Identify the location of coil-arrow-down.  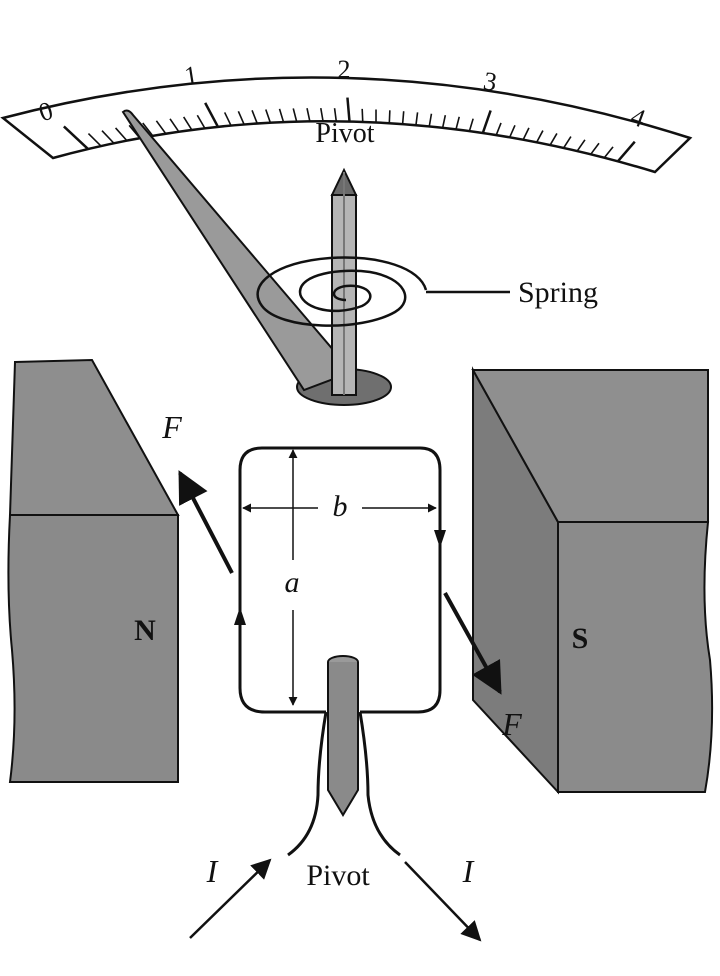
(440, 539).